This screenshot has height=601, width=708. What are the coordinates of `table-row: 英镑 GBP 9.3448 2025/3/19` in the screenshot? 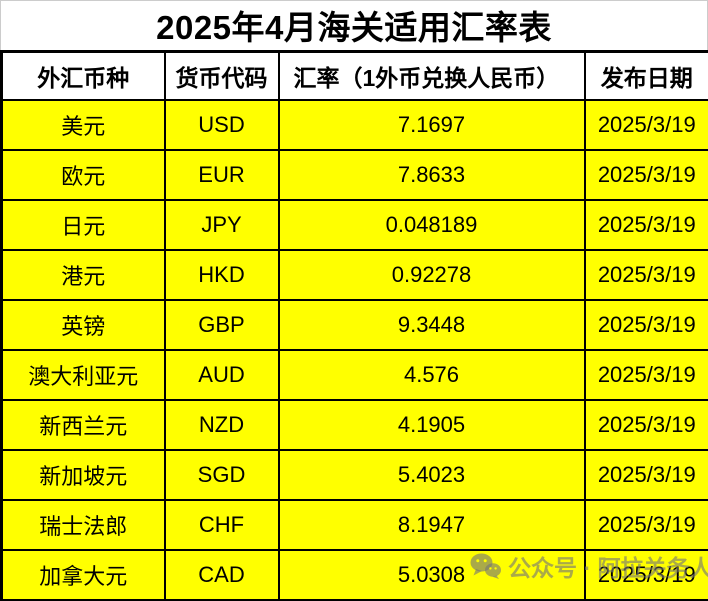 It's located at (354, 325).